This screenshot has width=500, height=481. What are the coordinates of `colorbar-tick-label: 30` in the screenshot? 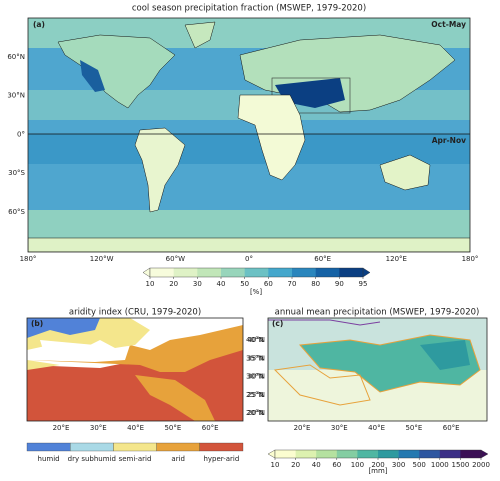 It's located at (197, 284).